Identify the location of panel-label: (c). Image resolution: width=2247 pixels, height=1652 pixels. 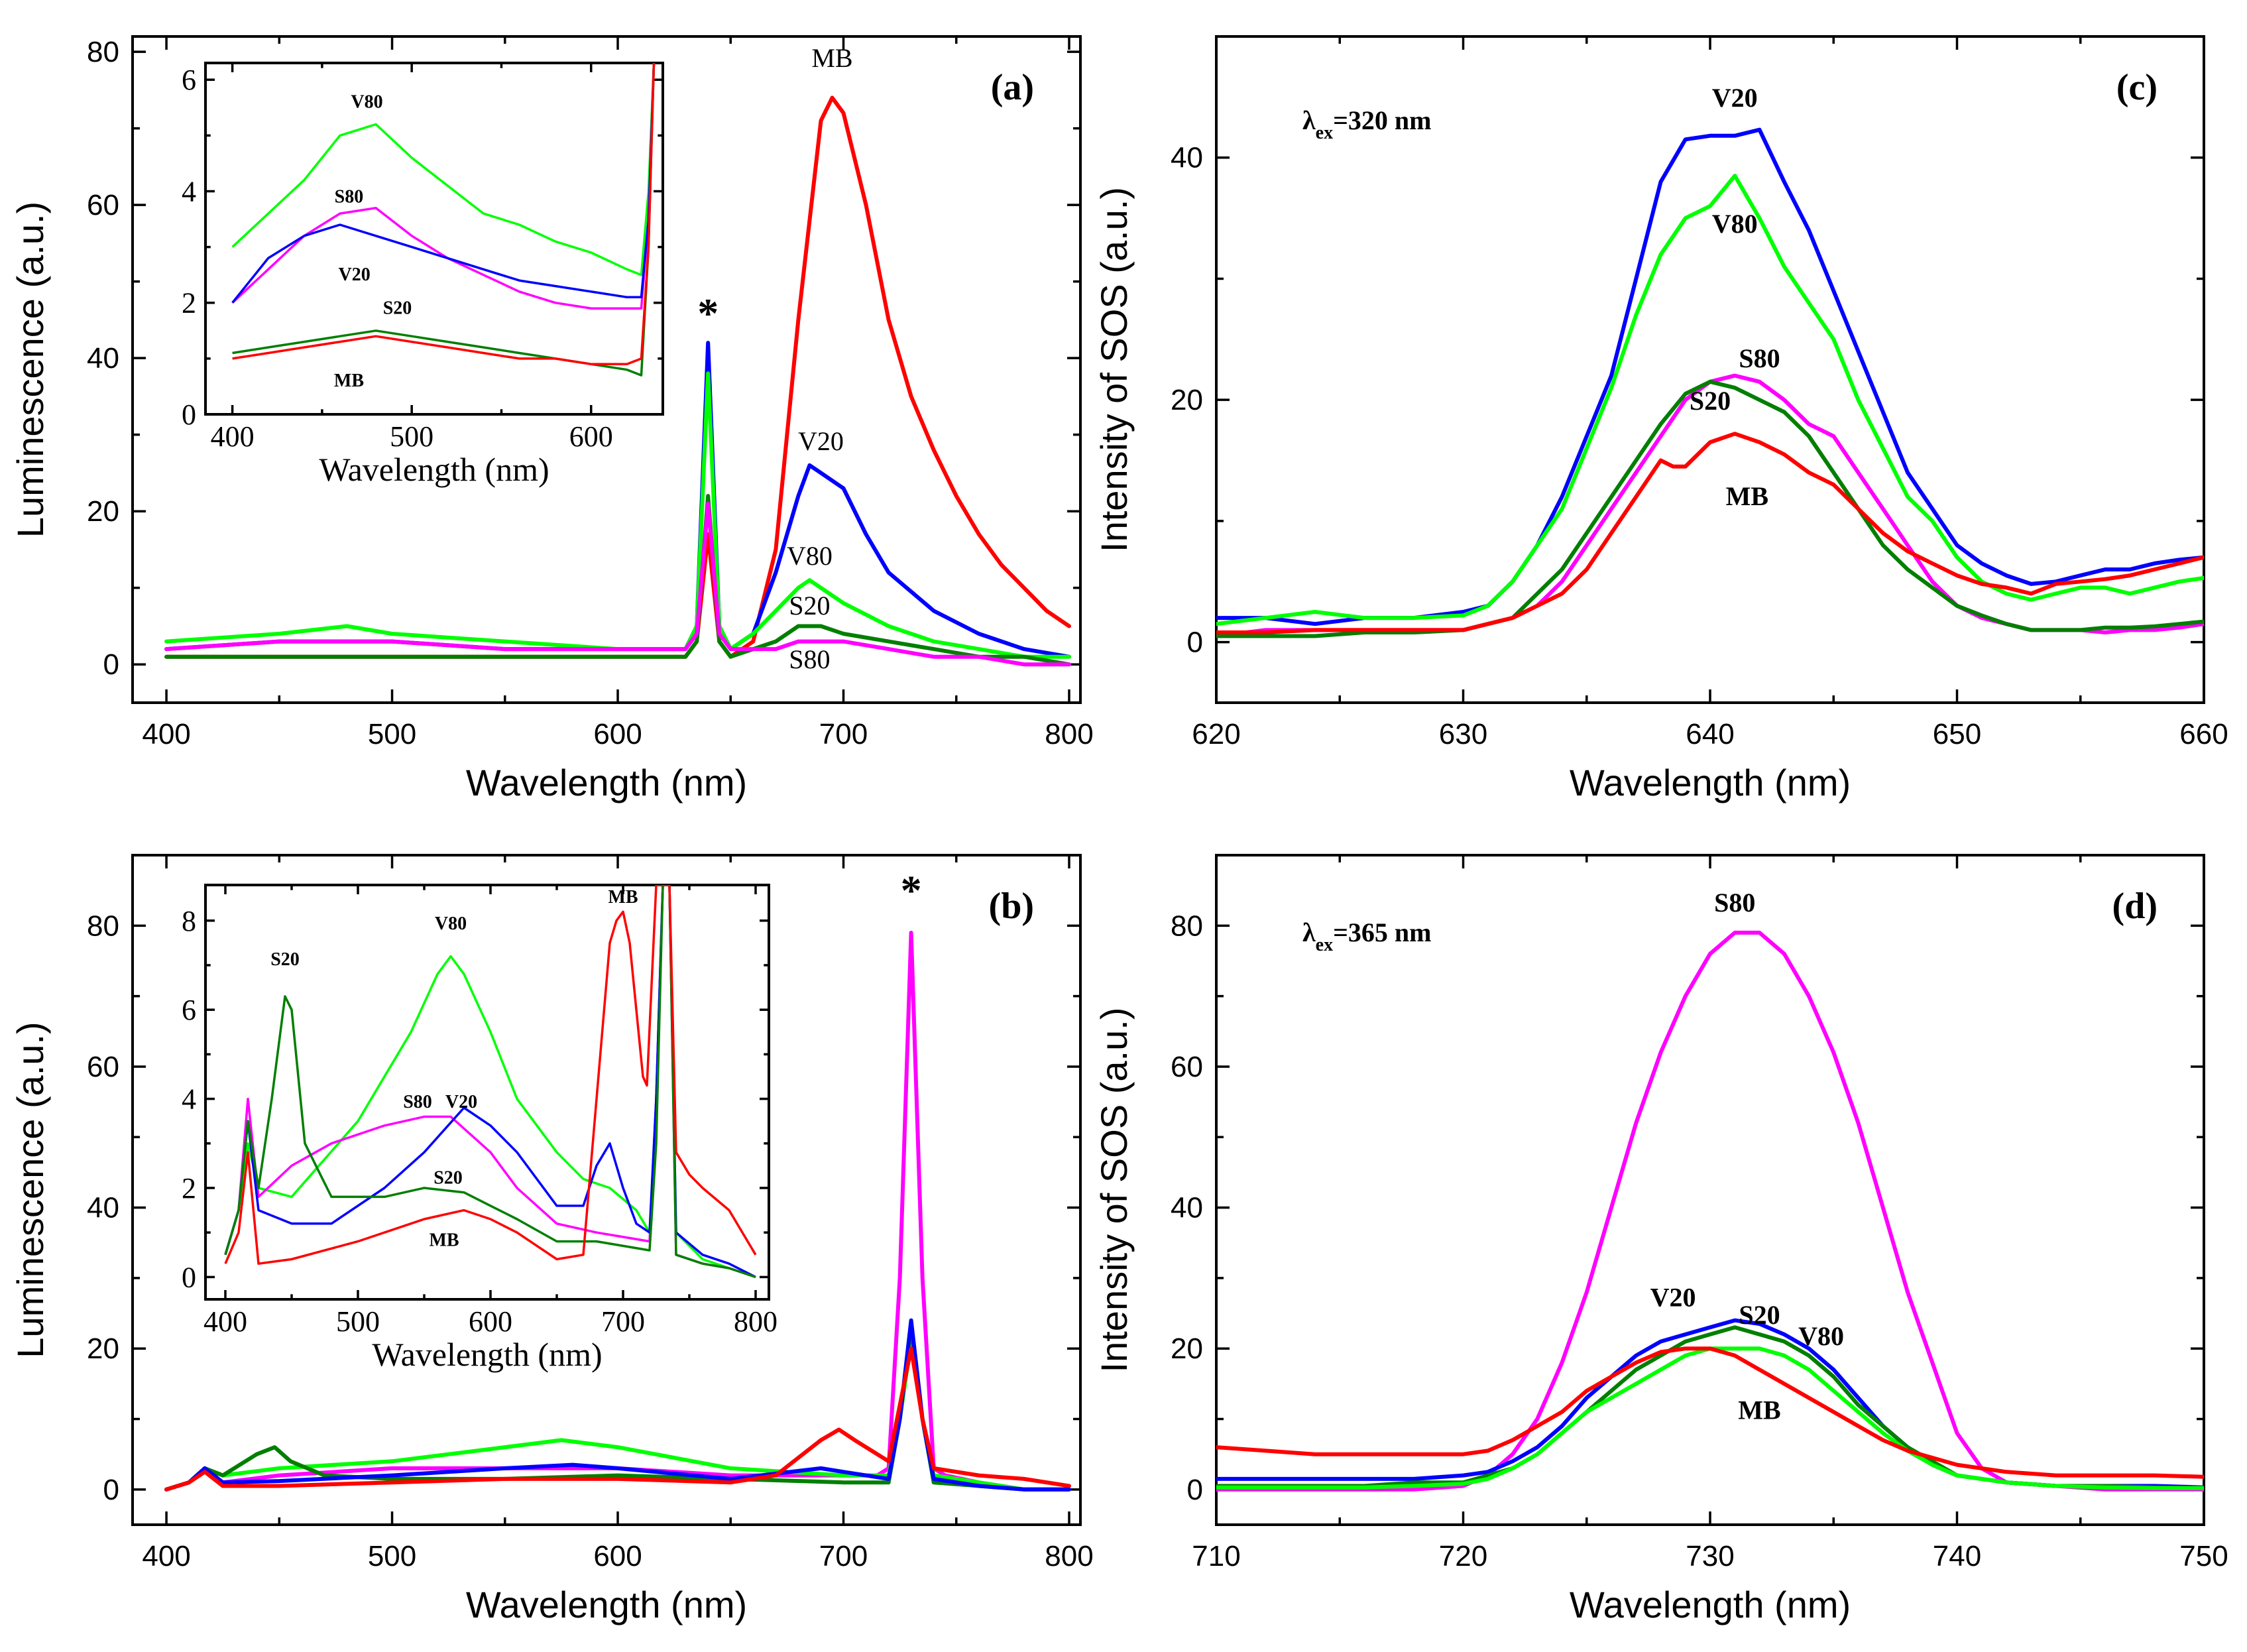
(2137, 87).